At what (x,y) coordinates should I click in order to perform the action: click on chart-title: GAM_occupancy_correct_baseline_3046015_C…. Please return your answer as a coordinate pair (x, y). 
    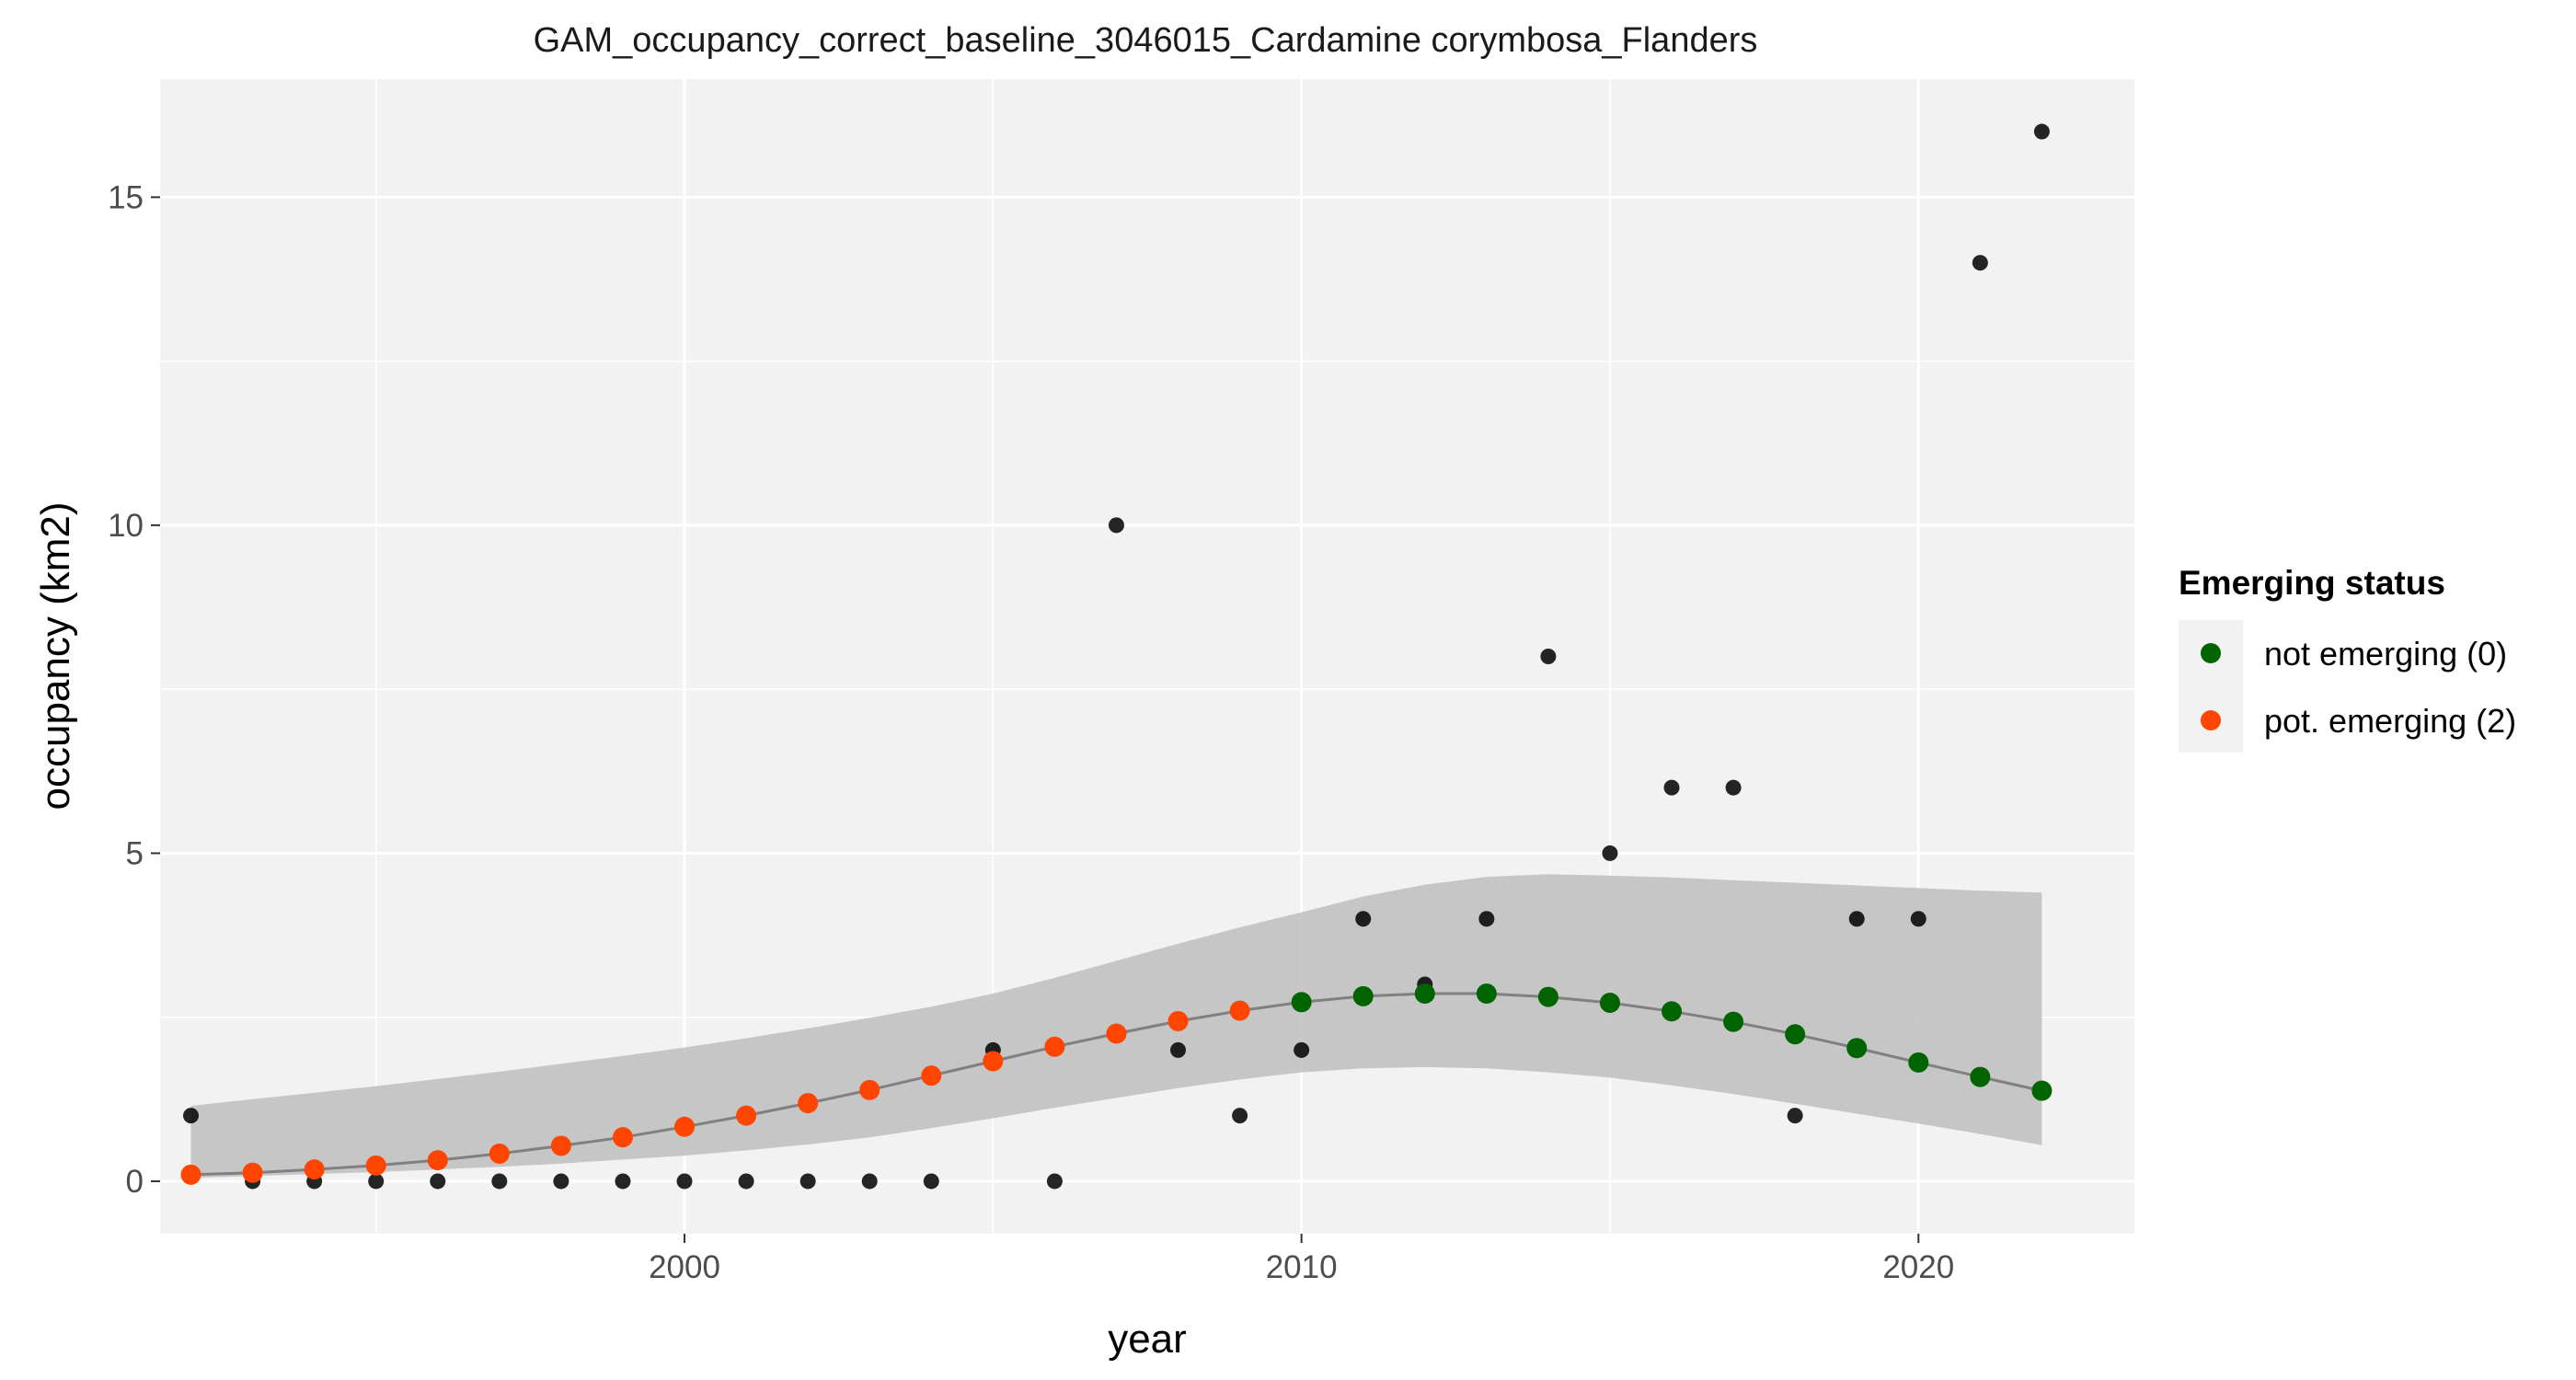
    Looking at the image, I should click on (1146, 40).